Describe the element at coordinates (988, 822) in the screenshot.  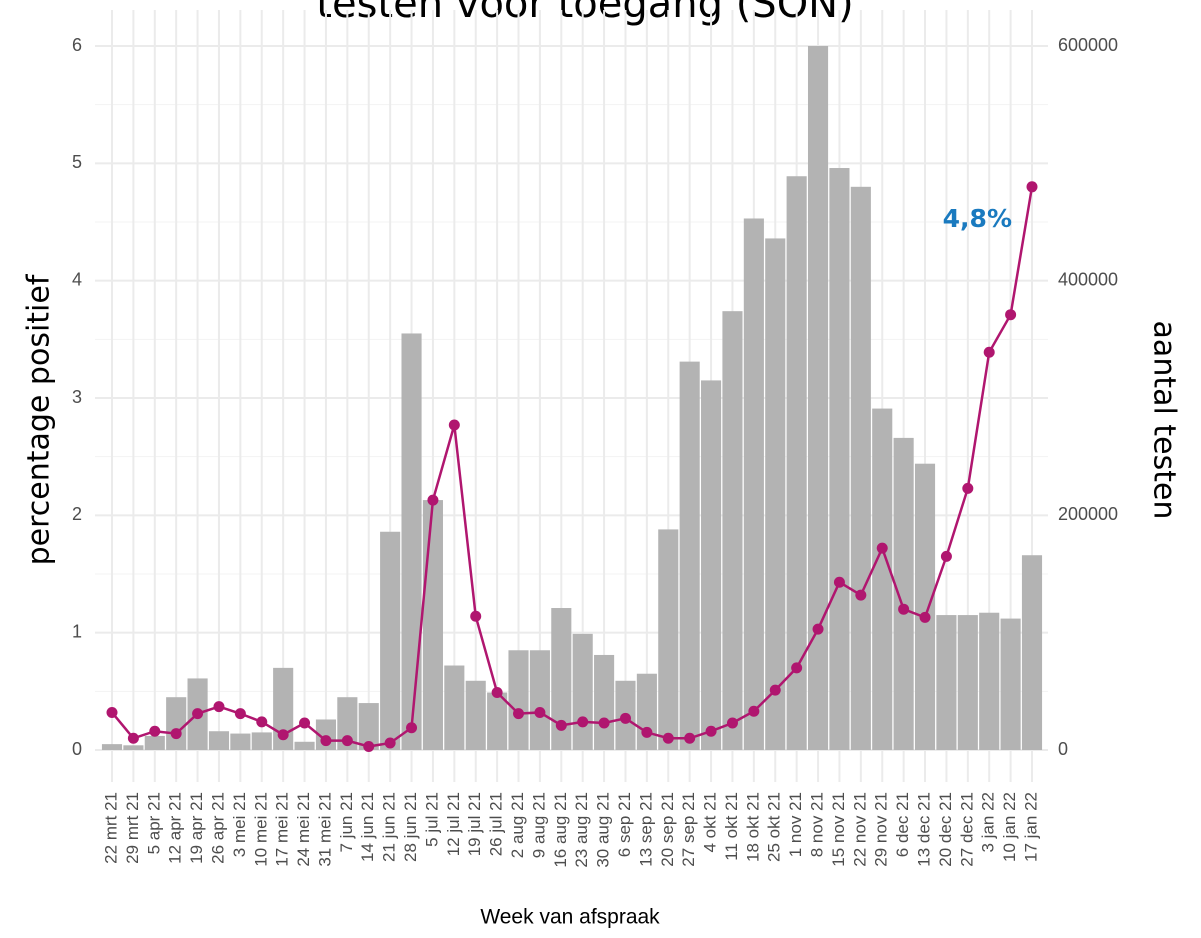
I see `x-tick-label: 3 jan 22` at that location.